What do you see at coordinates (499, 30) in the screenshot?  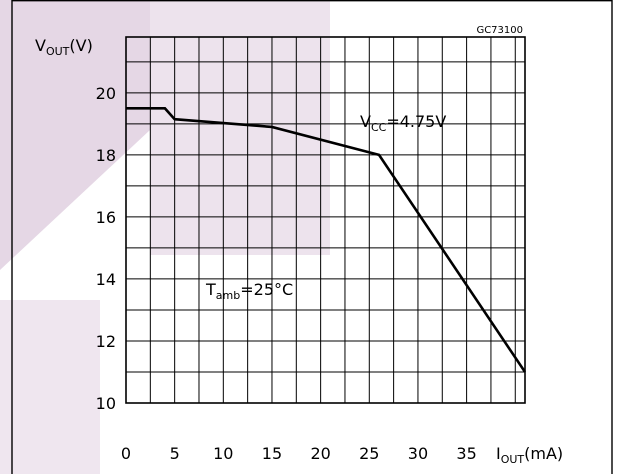 I see `figure-code: GC73100` at bounding box center [499, 30].